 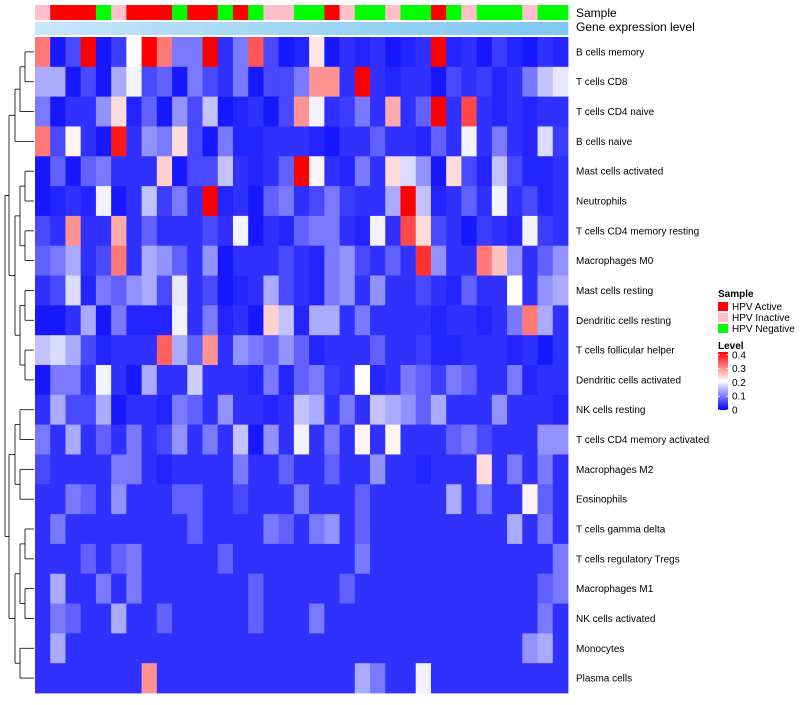 What do you see at coordinates (602, 82) in the screenshot?
I see `row-label: T cells CD8` at bounding box center [602, 82].